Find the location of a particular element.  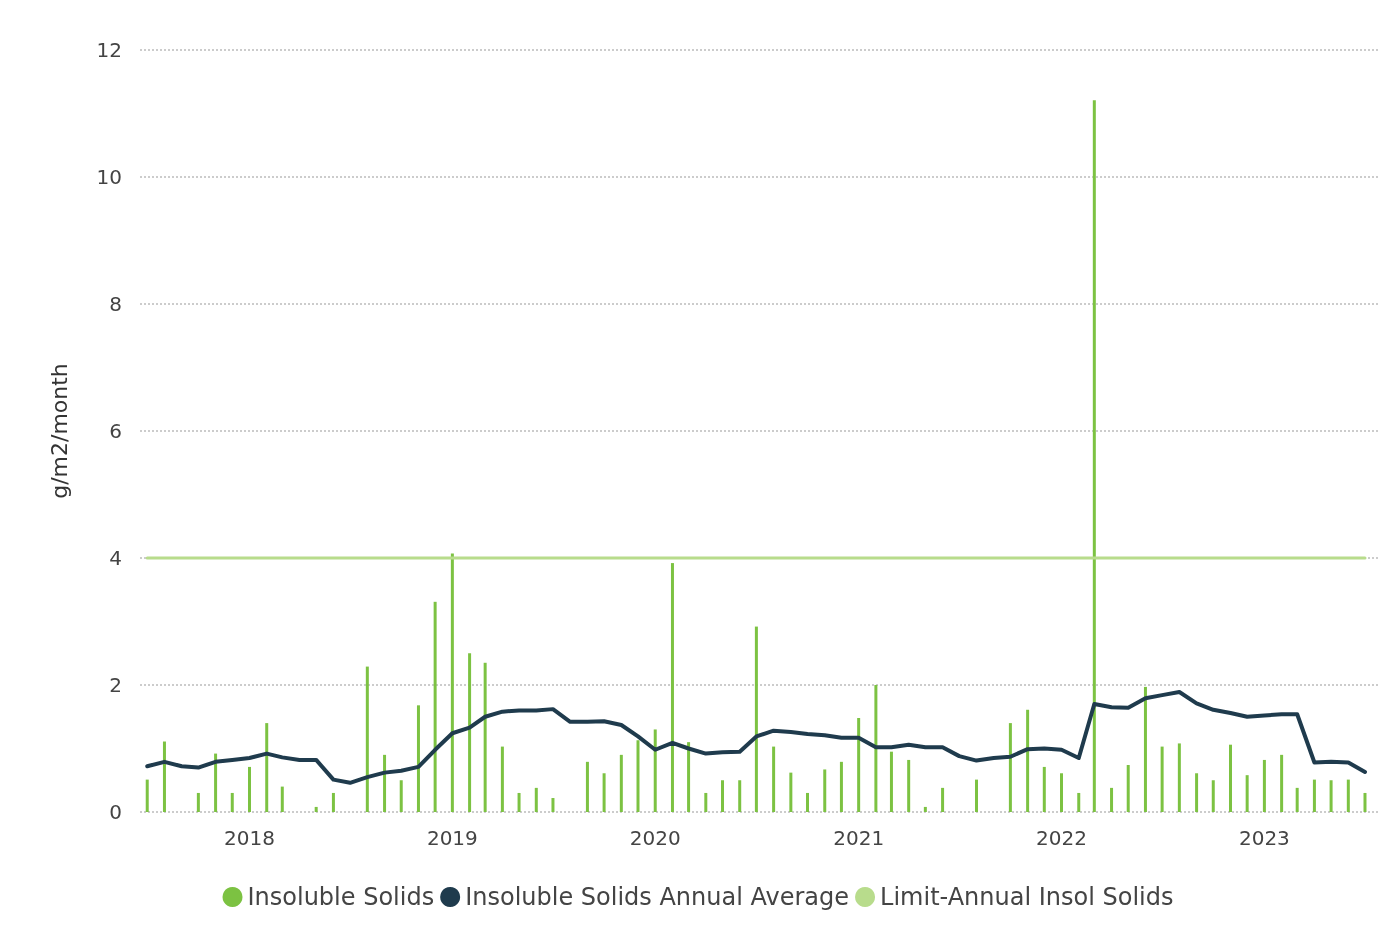

x-tick-label: 2019 is located at coordinates (452, 838).